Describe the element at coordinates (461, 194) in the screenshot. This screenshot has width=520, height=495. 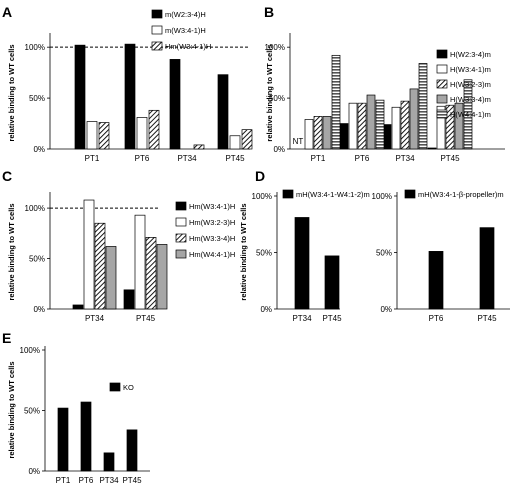
I see `legend-label: mH(W3:4-1-β-propeller)m` at that location.